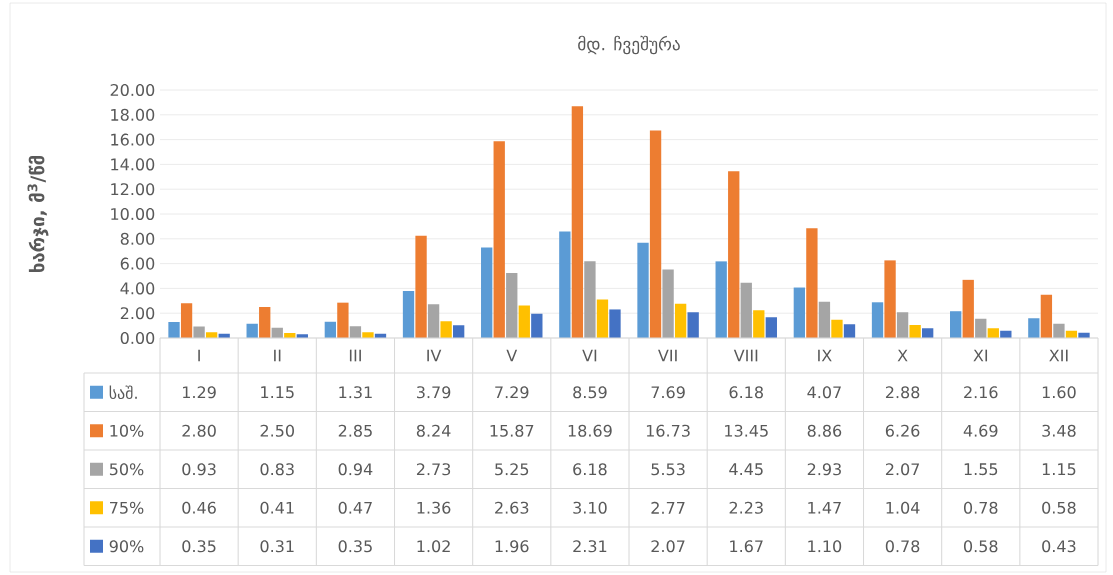 The width and height of the screenshot is (1113, 575). I want to click on data-label: 1.31, so click(355, 392).